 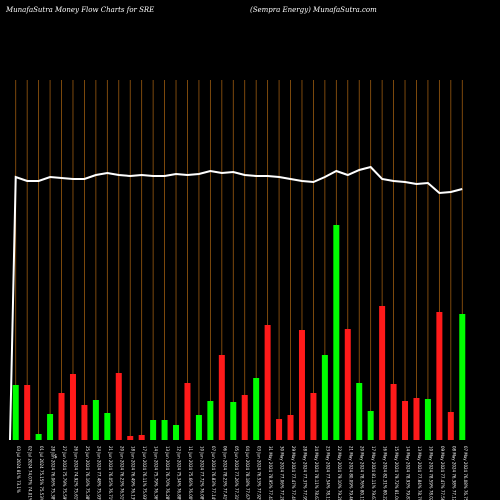 What do you see at coordinates (190, 473) in the screenshot?
I see `x-tick-label: 11 Jun 2024 75.66% 76.00%` at bounding box center [190, 473].